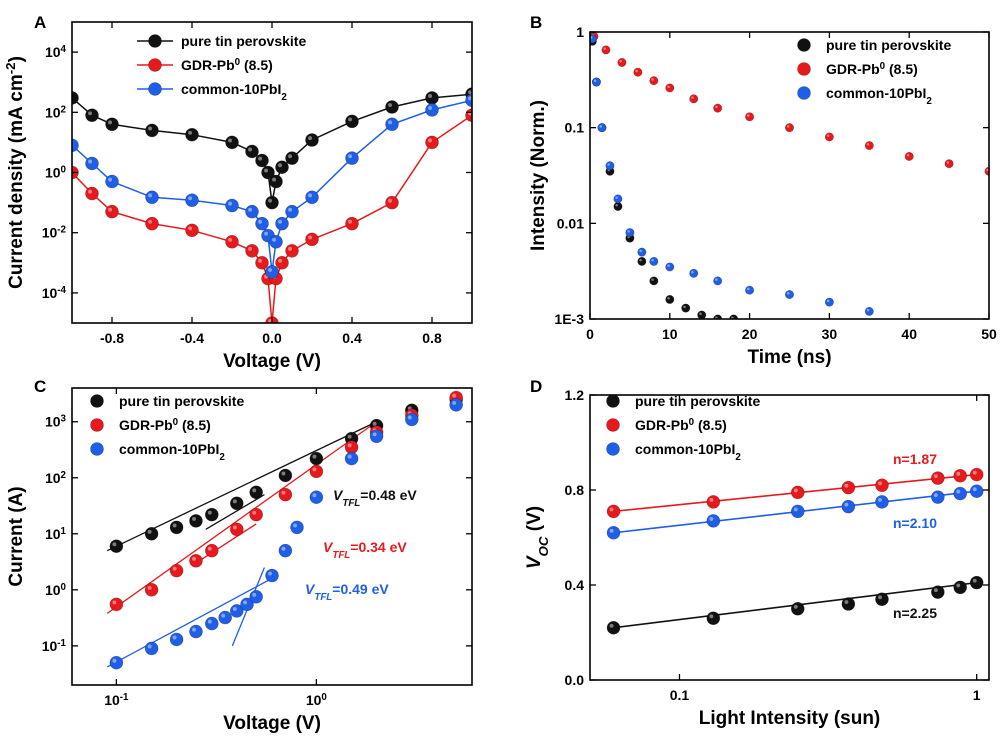  Describe the element at coordinates (538, 175) in the screenshot. I see `y-axis-label: Intensity (Norm.)` at that location.